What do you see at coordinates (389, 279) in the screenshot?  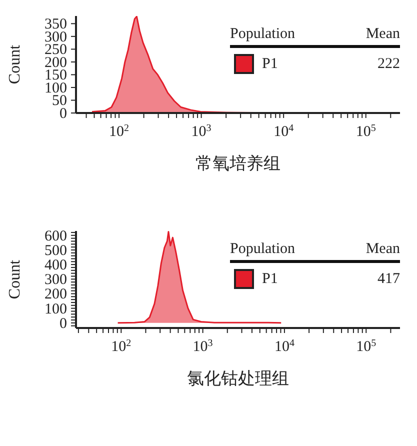 I see `annotation: 417` at bounding box center [389, 279].